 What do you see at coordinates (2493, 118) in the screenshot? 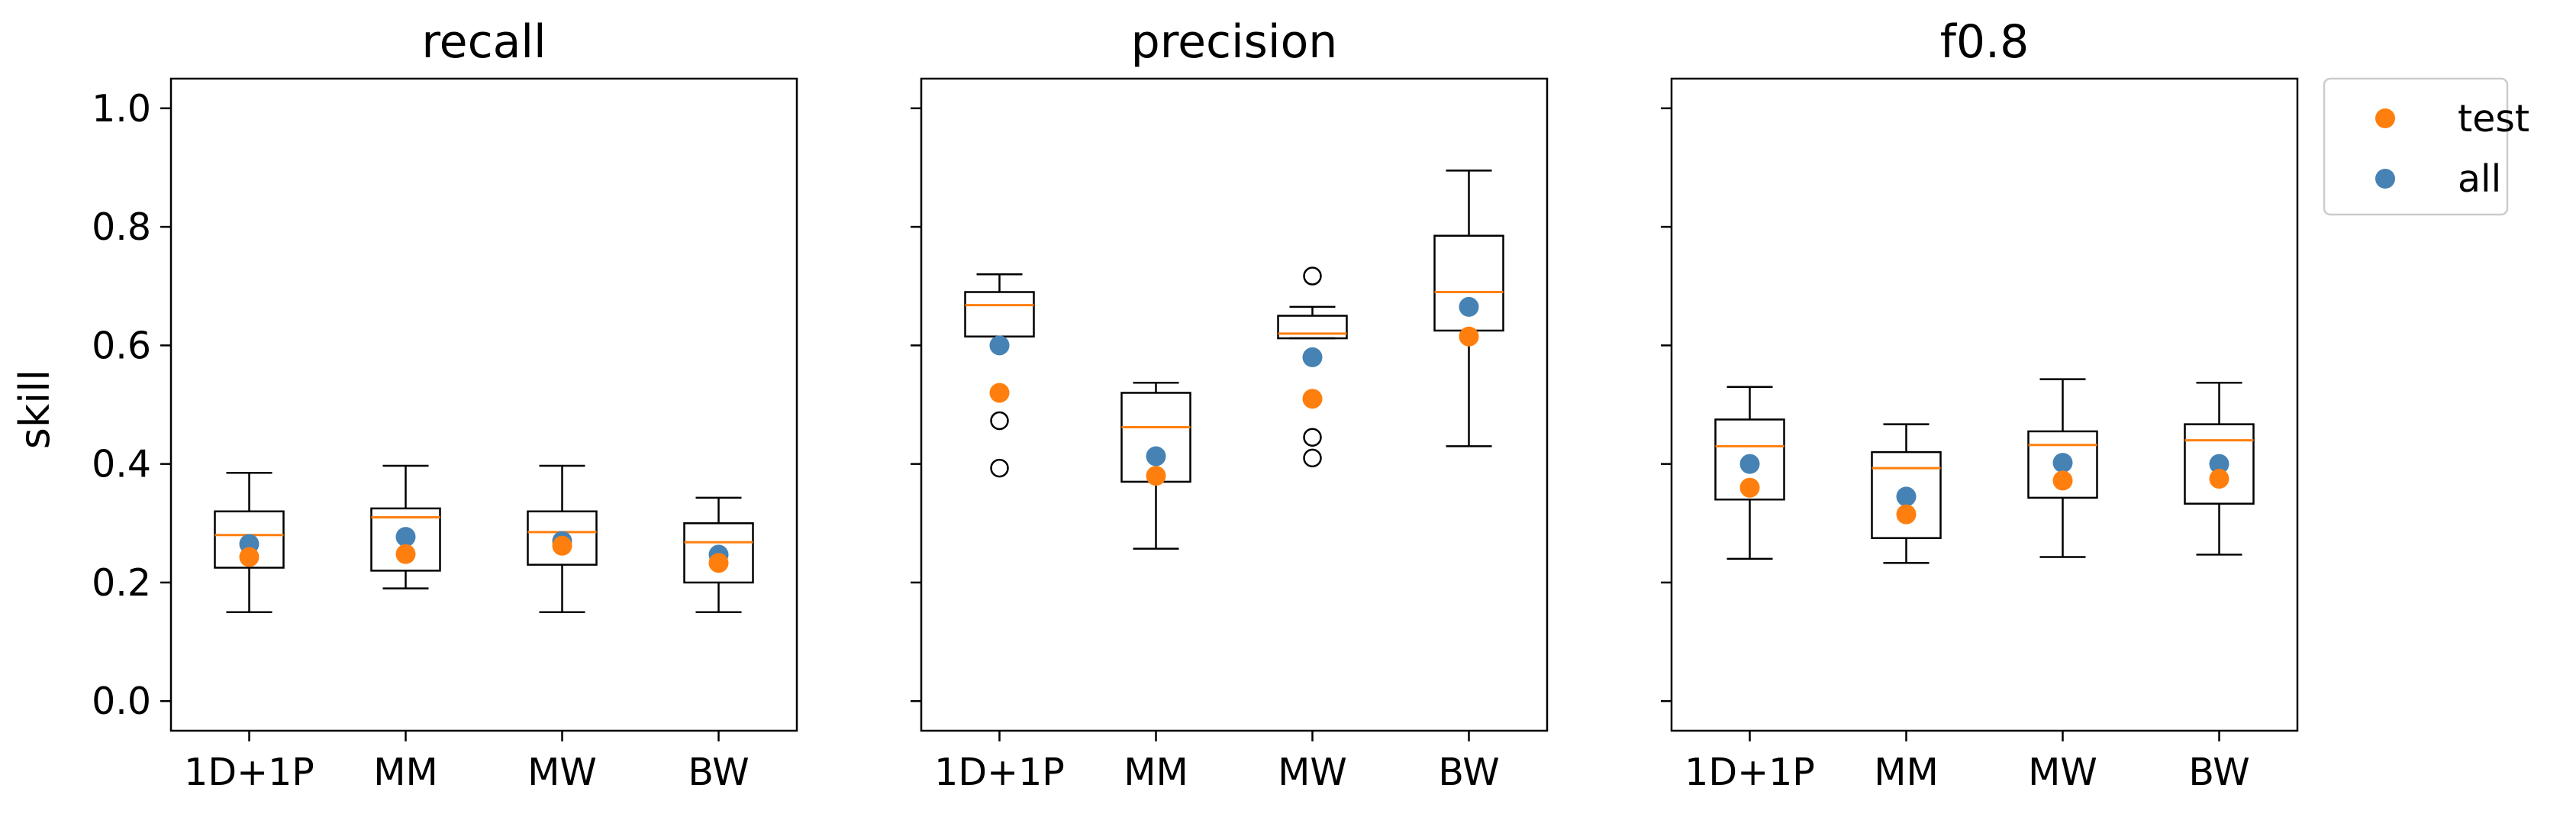
I see `legend-label-test: test` at bounding box center [2493, 118].